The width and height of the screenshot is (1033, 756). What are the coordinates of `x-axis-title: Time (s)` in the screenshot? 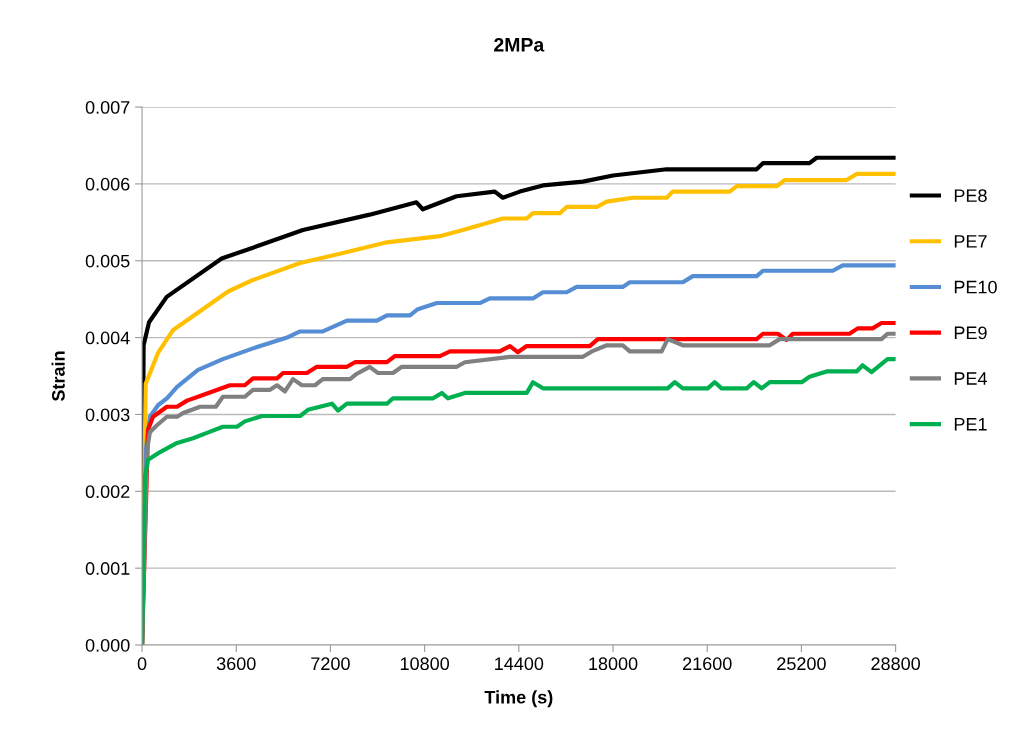 It's located at (518, 699).